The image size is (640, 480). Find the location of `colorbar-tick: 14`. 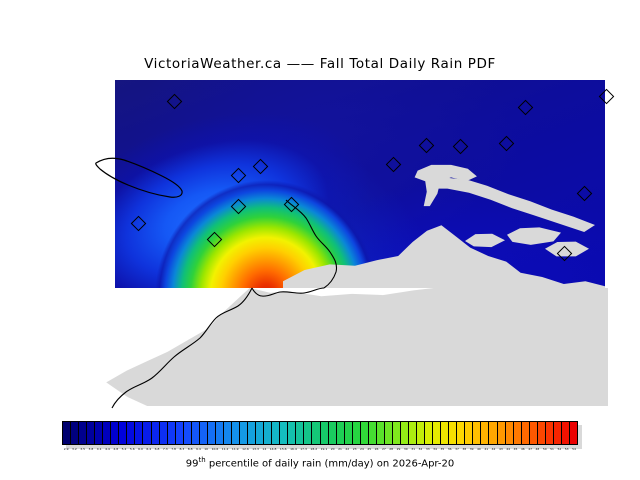

colorbar-tick: 14 is located at coordinates (264, 449).